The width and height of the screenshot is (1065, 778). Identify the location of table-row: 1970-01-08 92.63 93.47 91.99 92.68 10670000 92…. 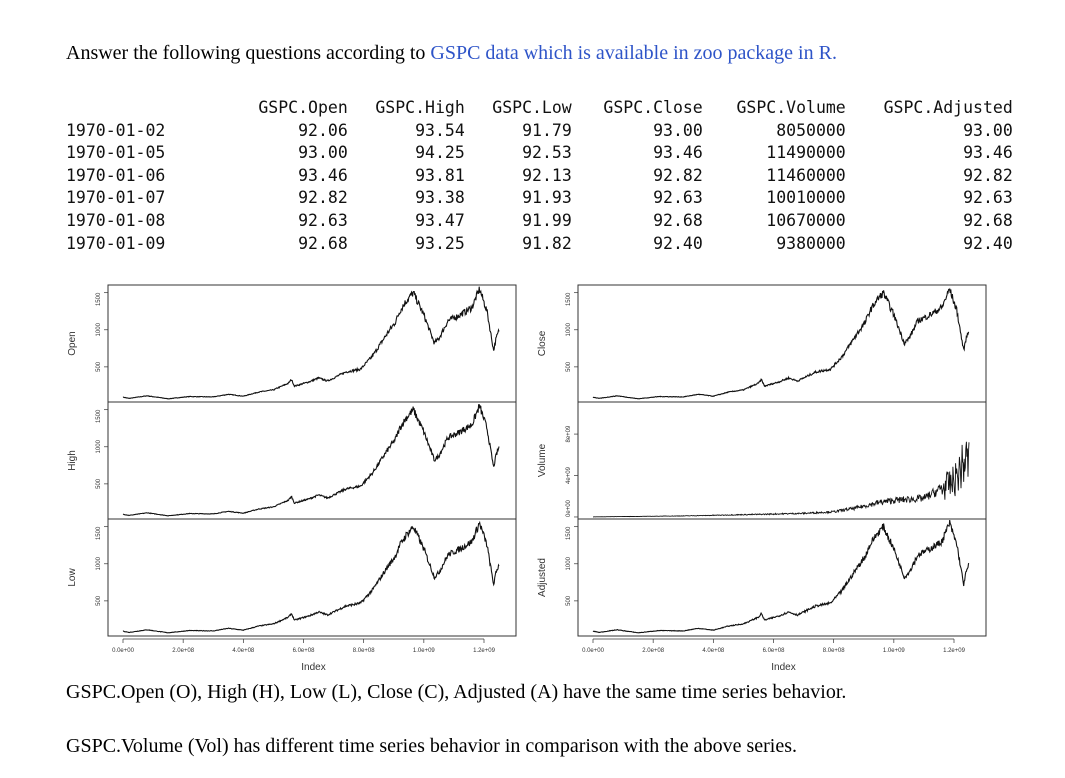
(539, 221).